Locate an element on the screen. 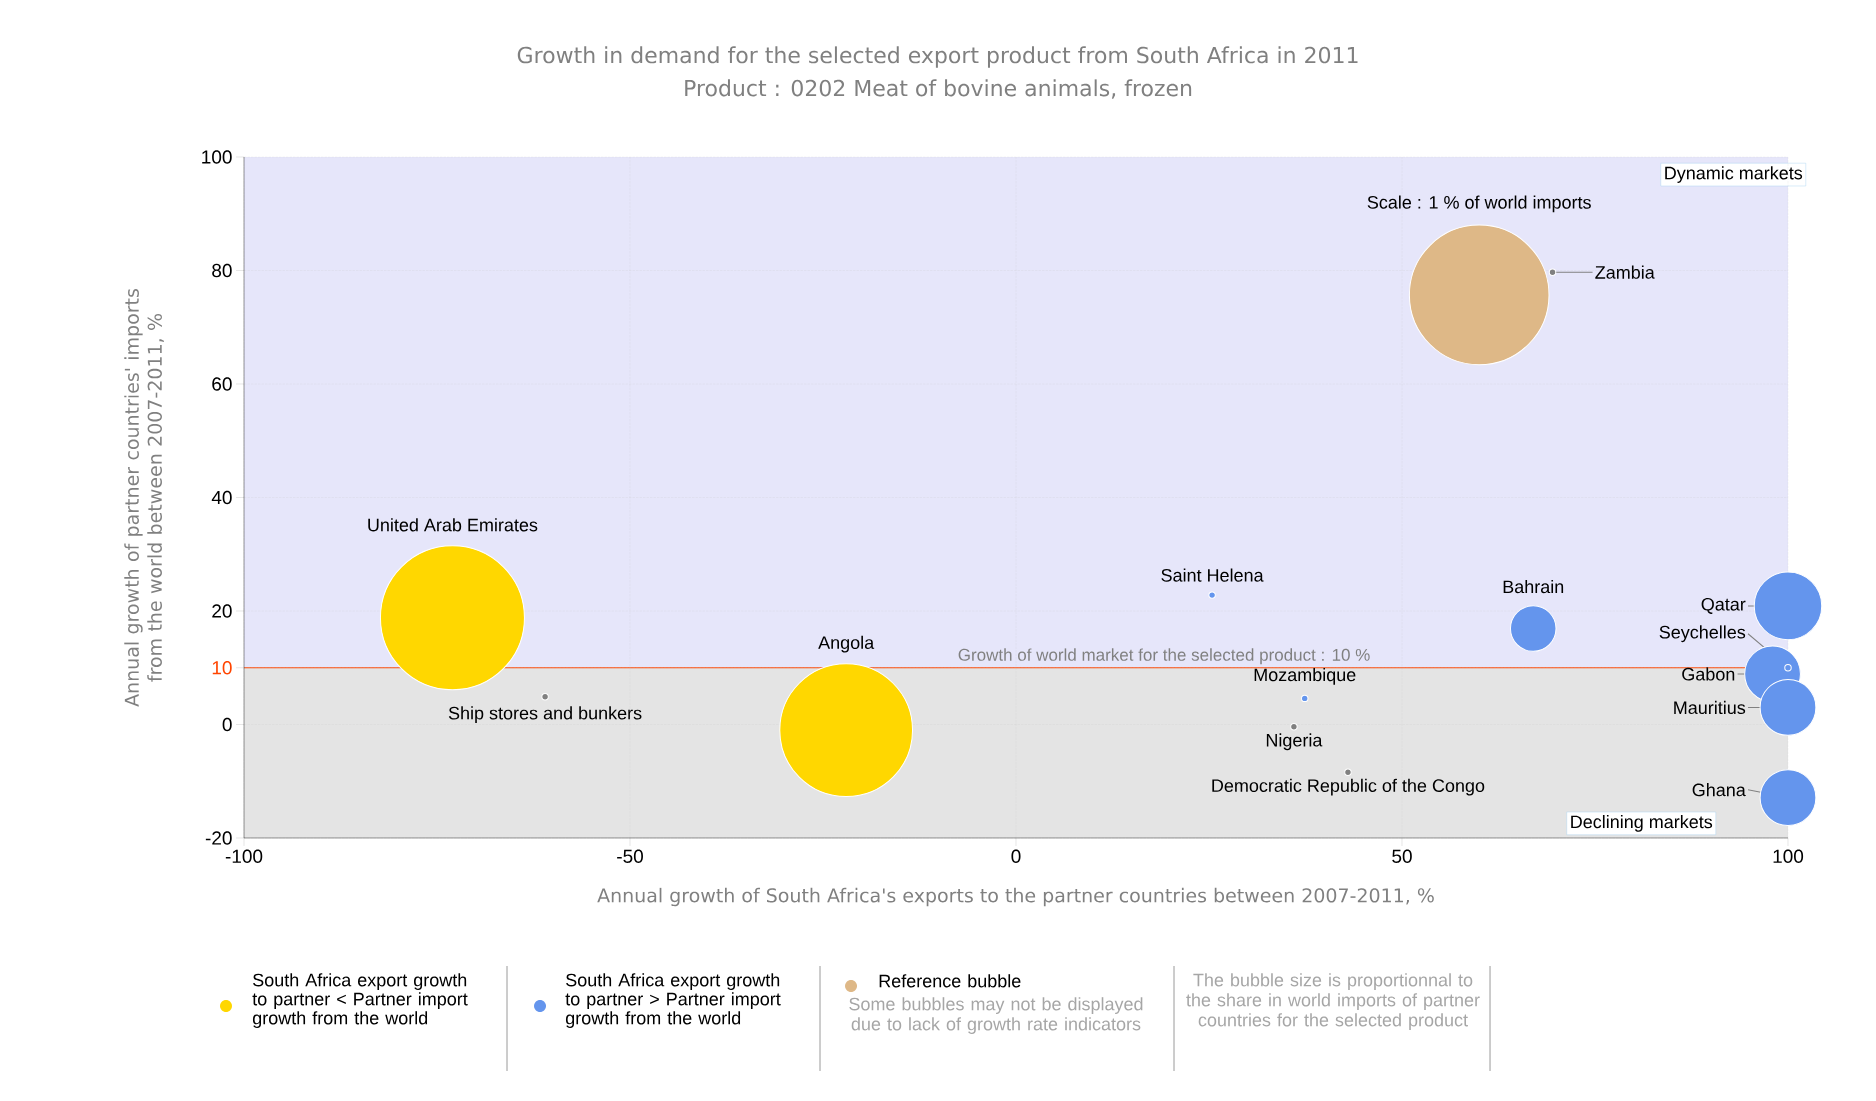 This screenshot has height=1101, width=1876. annotation: Democratic Republic of the Congo is located at coordinates (1348, 787).